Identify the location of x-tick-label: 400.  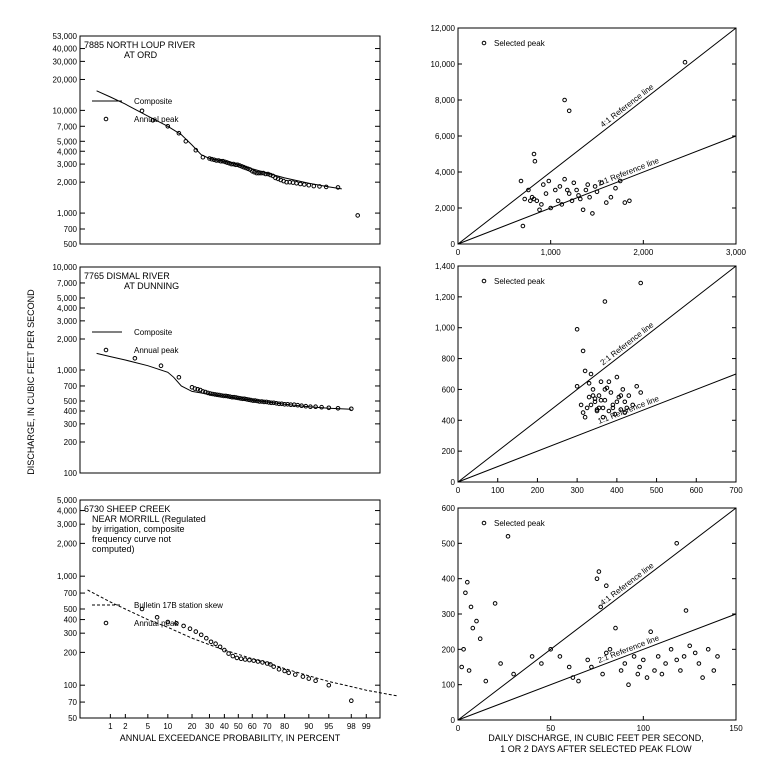
(617, 490).